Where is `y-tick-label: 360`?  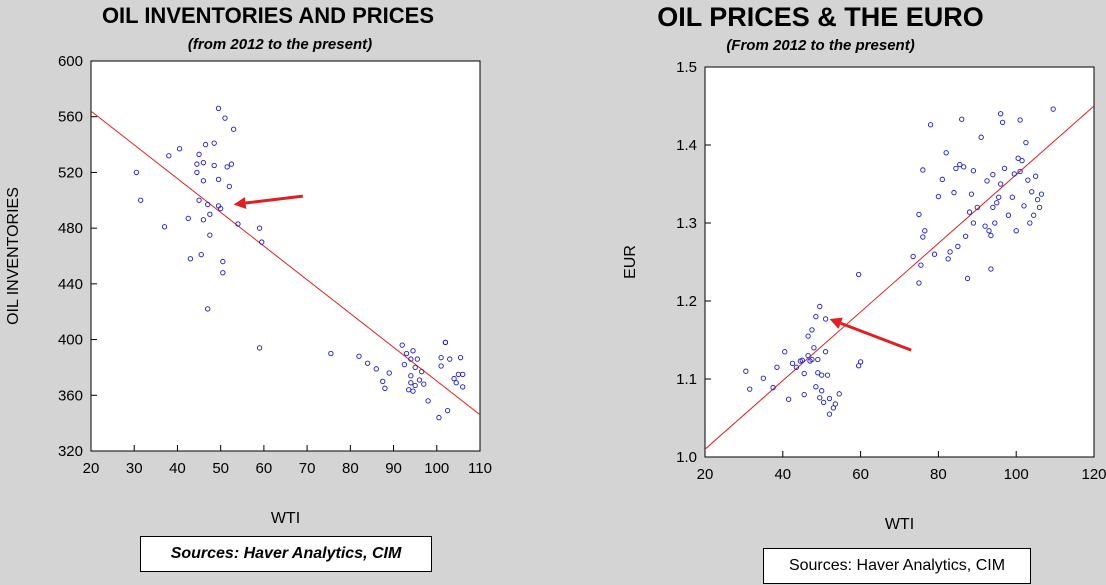 y-tick-label: 360 is located at coordinates (70, 395).